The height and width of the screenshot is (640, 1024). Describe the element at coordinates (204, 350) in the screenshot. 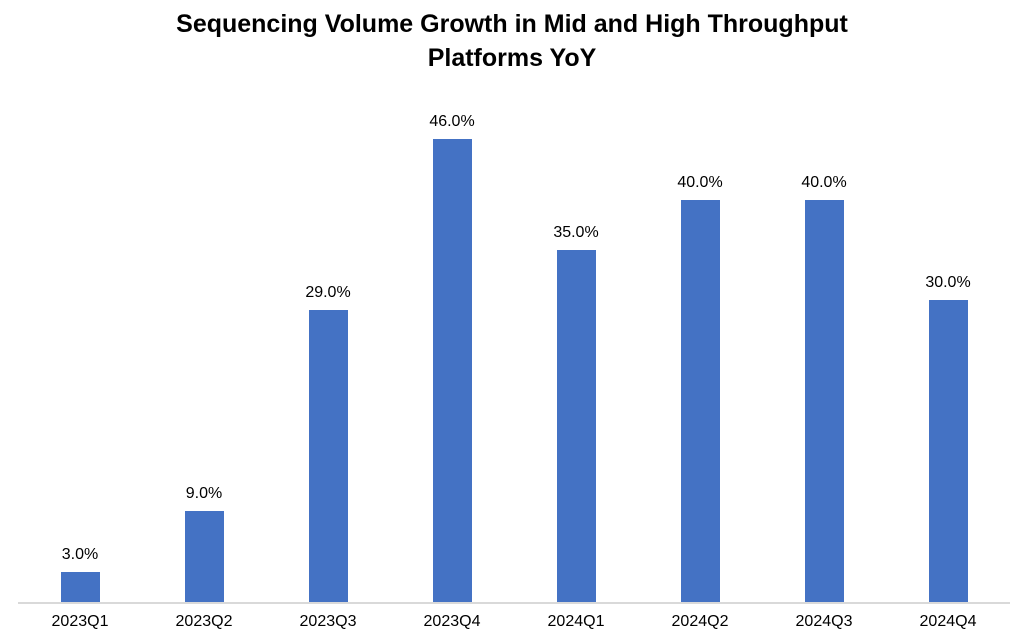

I see `bar-column: 9.0%` at that location.